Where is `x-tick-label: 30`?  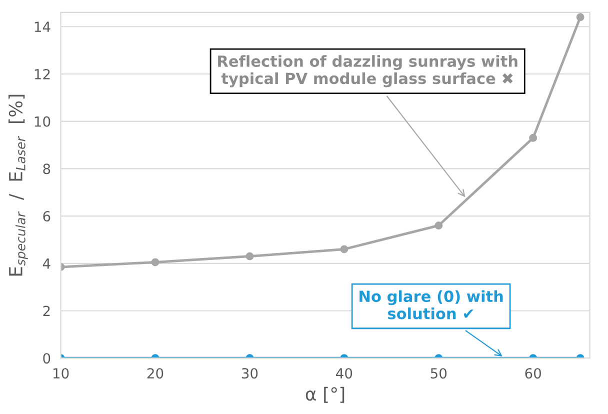 x-tick-label: 30 is located at coordinates (250, 373).